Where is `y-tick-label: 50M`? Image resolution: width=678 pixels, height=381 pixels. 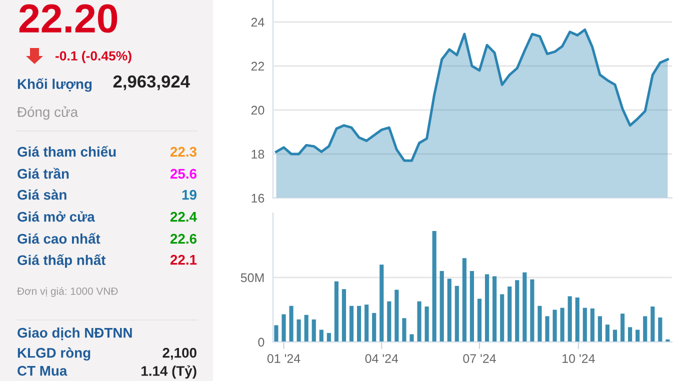
y-tick-label: 50M is located at coordinates (252, 277).